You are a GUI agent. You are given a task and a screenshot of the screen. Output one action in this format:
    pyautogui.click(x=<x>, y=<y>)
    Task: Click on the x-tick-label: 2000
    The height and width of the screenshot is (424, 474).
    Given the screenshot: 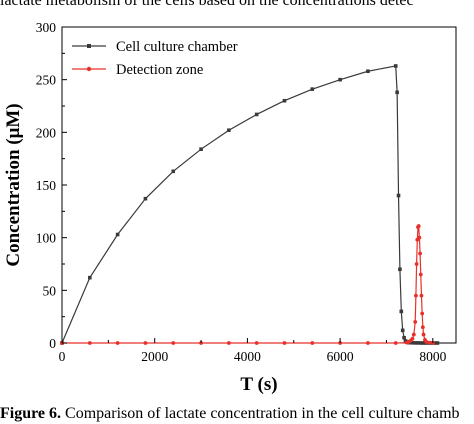 What is the action you would take?
    pyautogui.click(x=154, y=356)
    